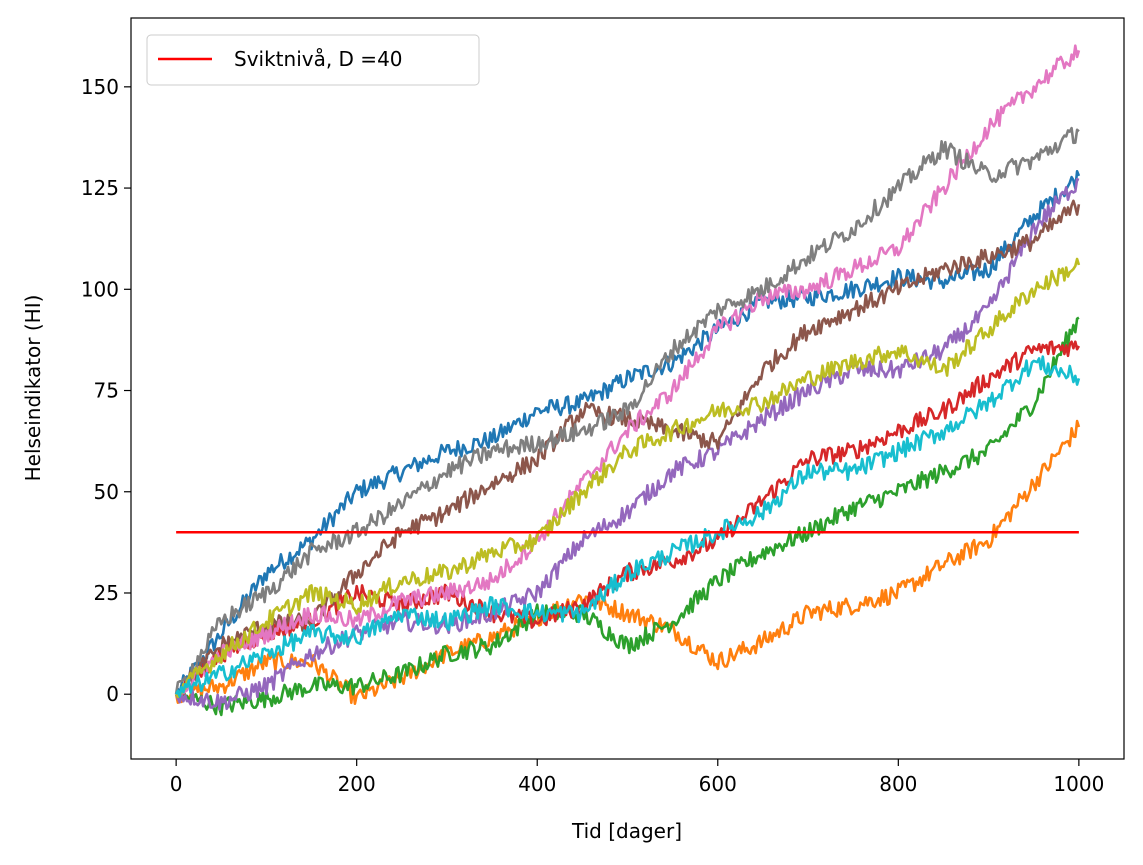 This screenshot has width=1143, height=865. What do you see at coordinates (898, 784) in the screenshot?
I see `x-tick-label: 800` at bounding box center [898, 784].